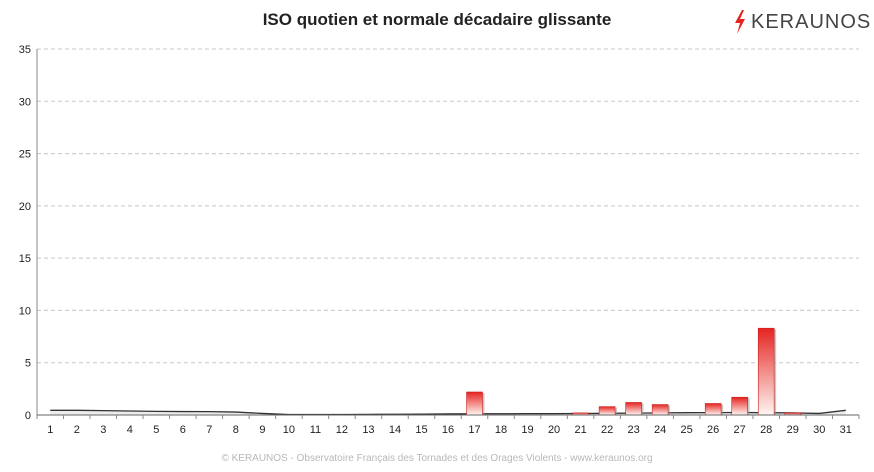 The image size is (874, 472). Describe the element at coordinates (421, 430) in the screenshot. I see `x-tick-label-15: 15` at that location.